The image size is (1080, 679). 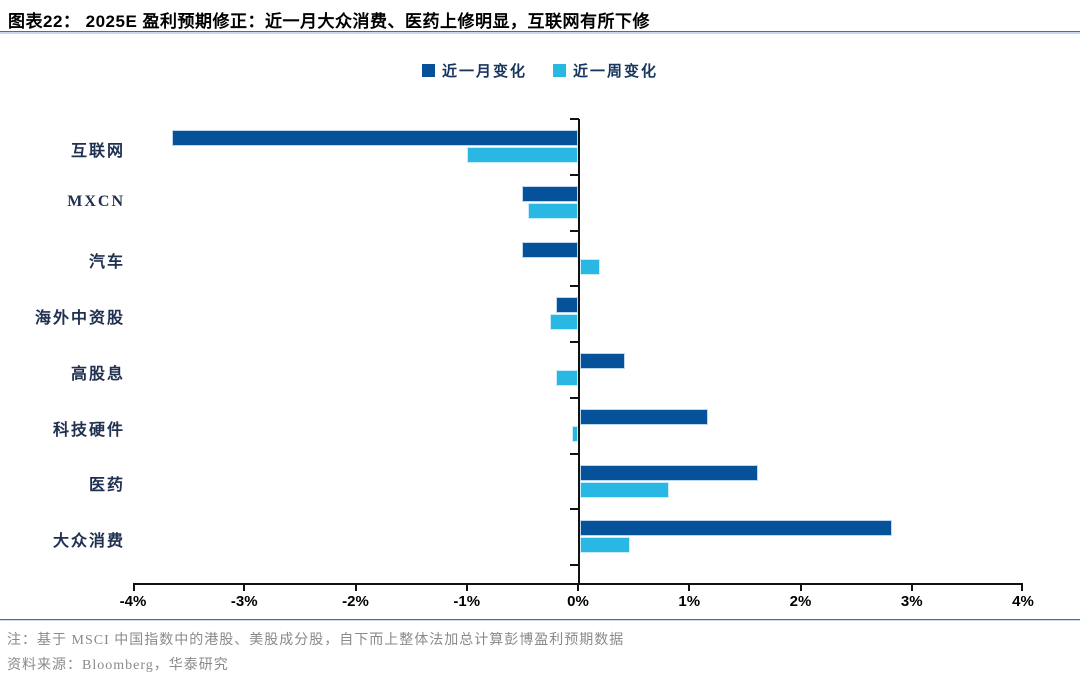 I want to click on x-axis-tick-label: 4%, so click(x=1023, y=601).